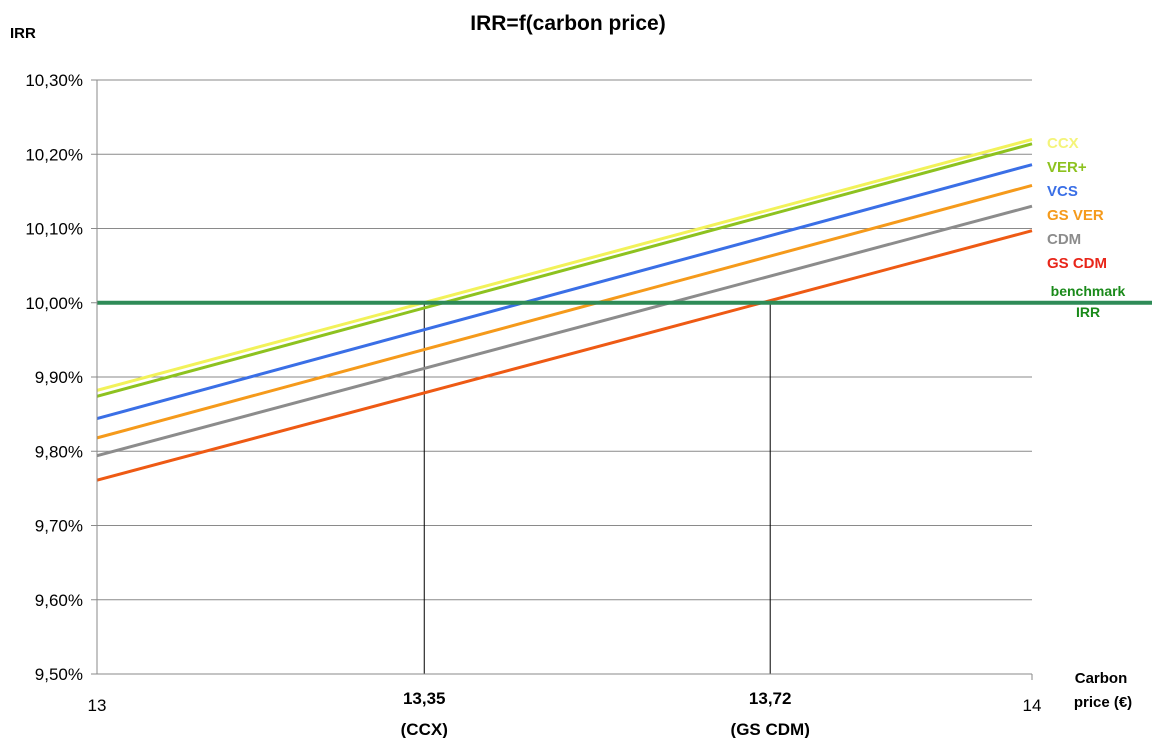 The image size is (1152, 738). I want to click on y-tick-label: 9,90%, so click(59, 377).